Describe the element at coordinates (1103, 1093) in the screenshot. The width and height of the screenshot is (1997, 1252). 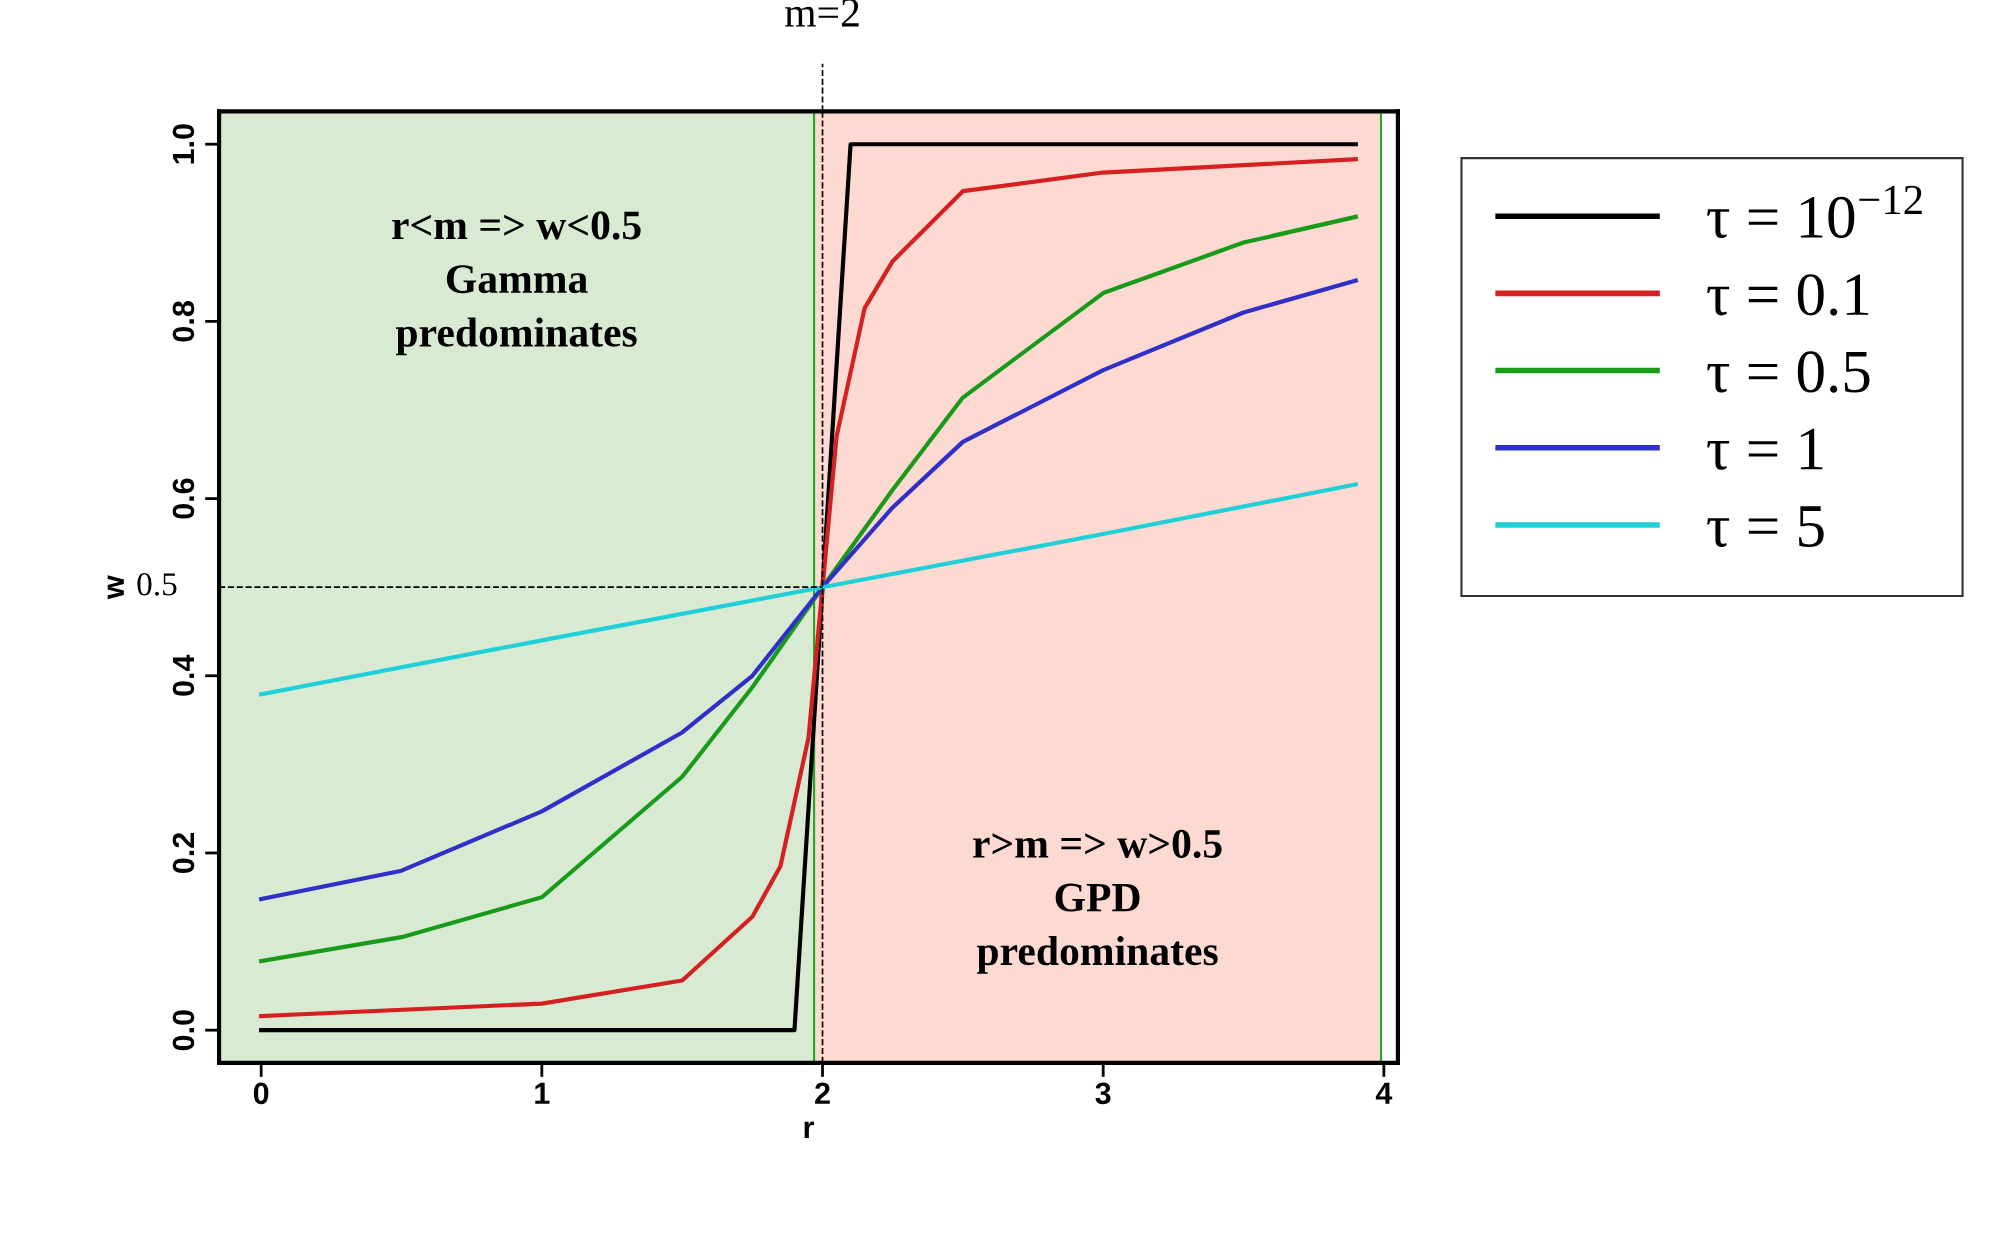
I see `x-tick-label: 3` at that location.